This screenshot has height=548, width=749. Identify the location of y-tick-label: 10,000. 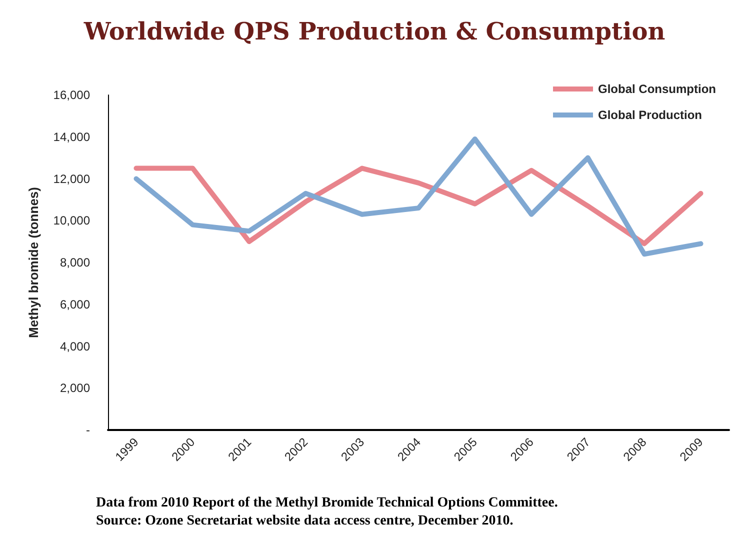
(71, 221).